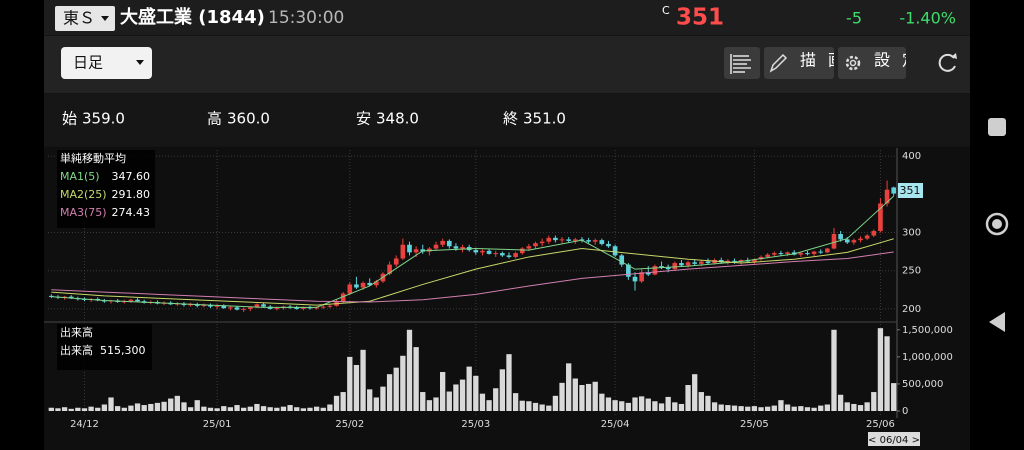  Describe the element at coordinates (997, 127) in the screenshot. I see `nav-recent` at that location.